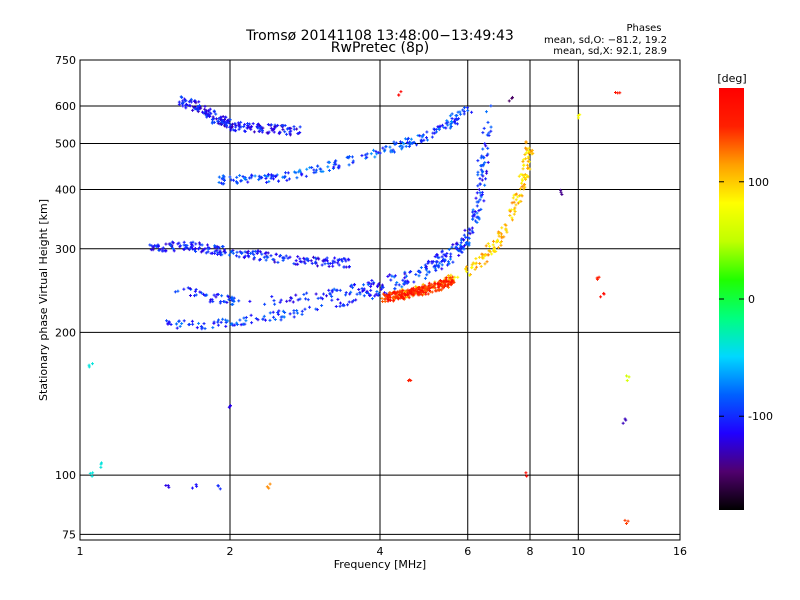  I want to click on colorbar-tick-label: -100, so click(760, 416).